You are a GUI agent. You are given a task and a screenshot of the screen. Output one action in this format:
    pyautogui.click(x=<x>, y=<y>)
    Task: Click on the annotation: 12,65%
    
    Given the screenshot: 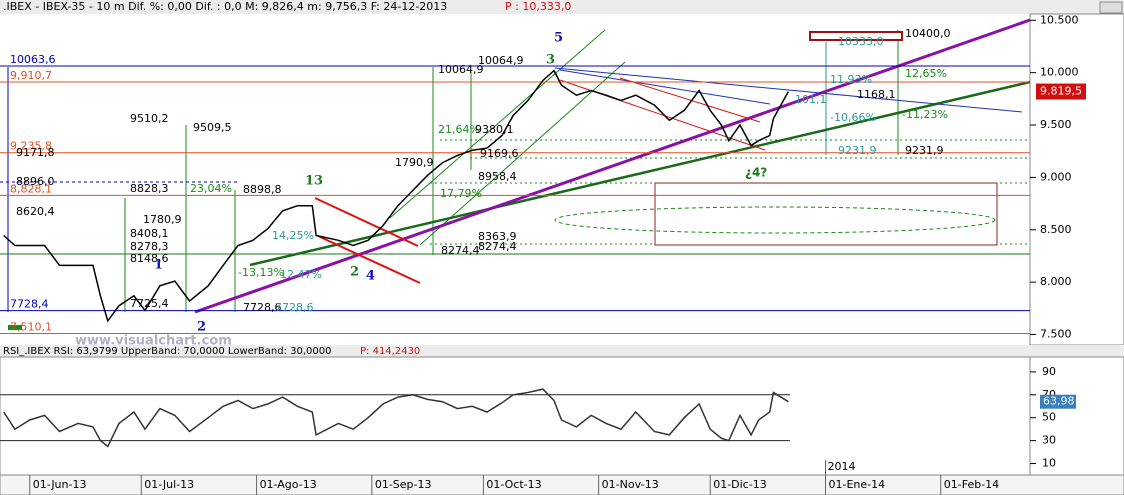 What is the action you would take?
    pyautogui.click(x=926, y=73)
    